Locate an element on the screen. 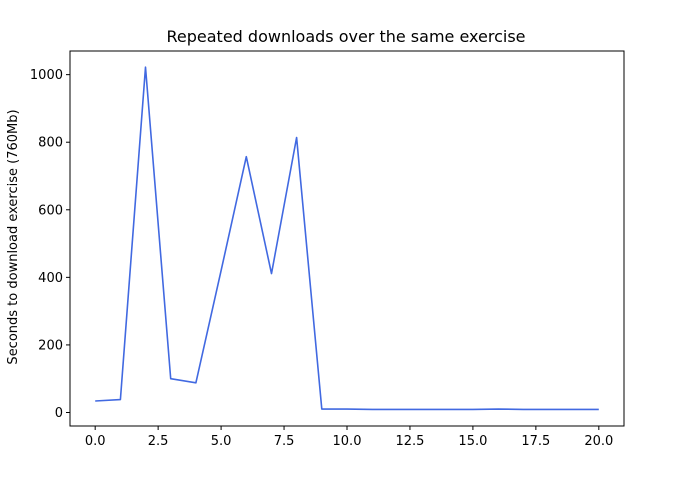 Image resolution: width=700 pixels, height=500 pixels. x-tick-label: 12.5 is located at coordinates (409, 441).